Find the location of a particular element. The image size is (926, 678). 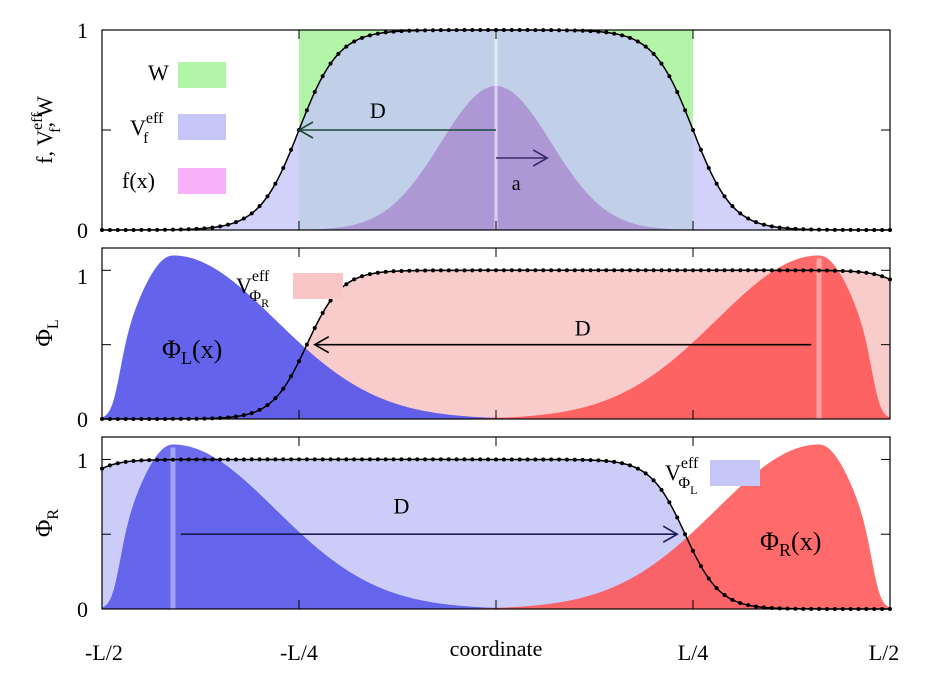

xtick-minus-l-quarter: -L/4 is located at coordinates (299, 652).